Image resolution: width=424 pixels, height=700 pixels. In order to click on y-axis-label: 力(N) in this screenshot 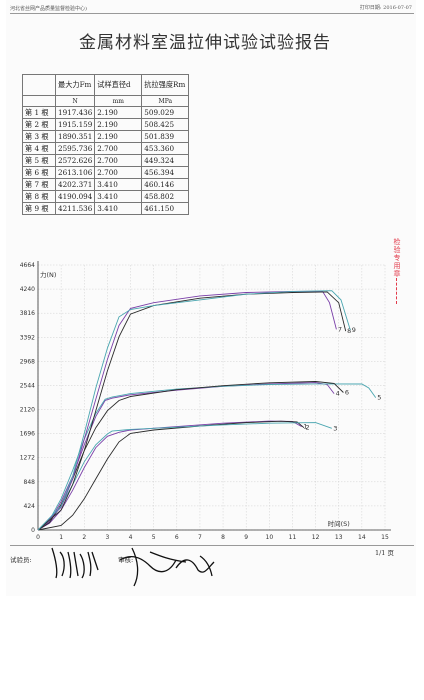, I will do `click(48, 274)`.